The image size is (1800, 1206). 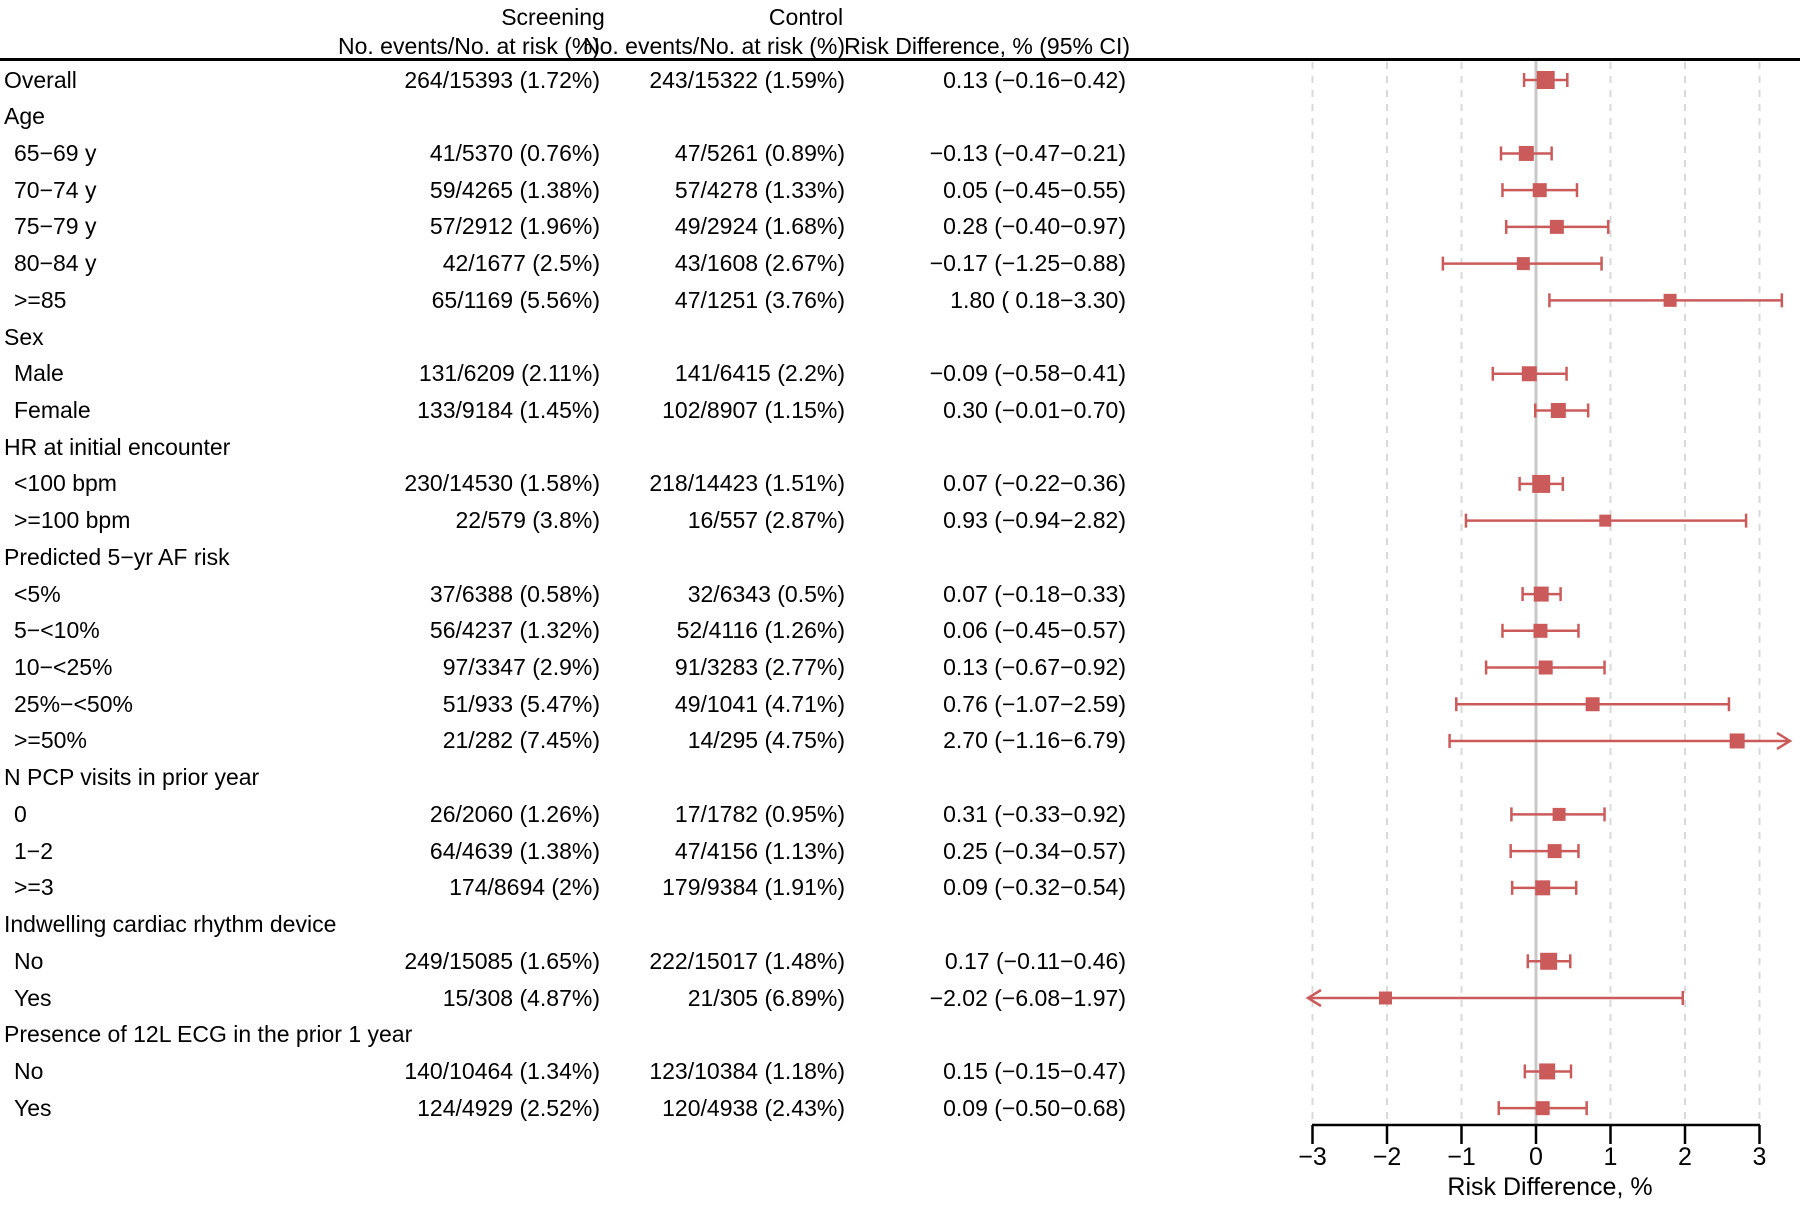 What do you see at coordinates (987, 46) in the screenshot?
I see `column-header-risk-difference: Risk Difference, % (95% CI)` at bounding box center [987, 46].